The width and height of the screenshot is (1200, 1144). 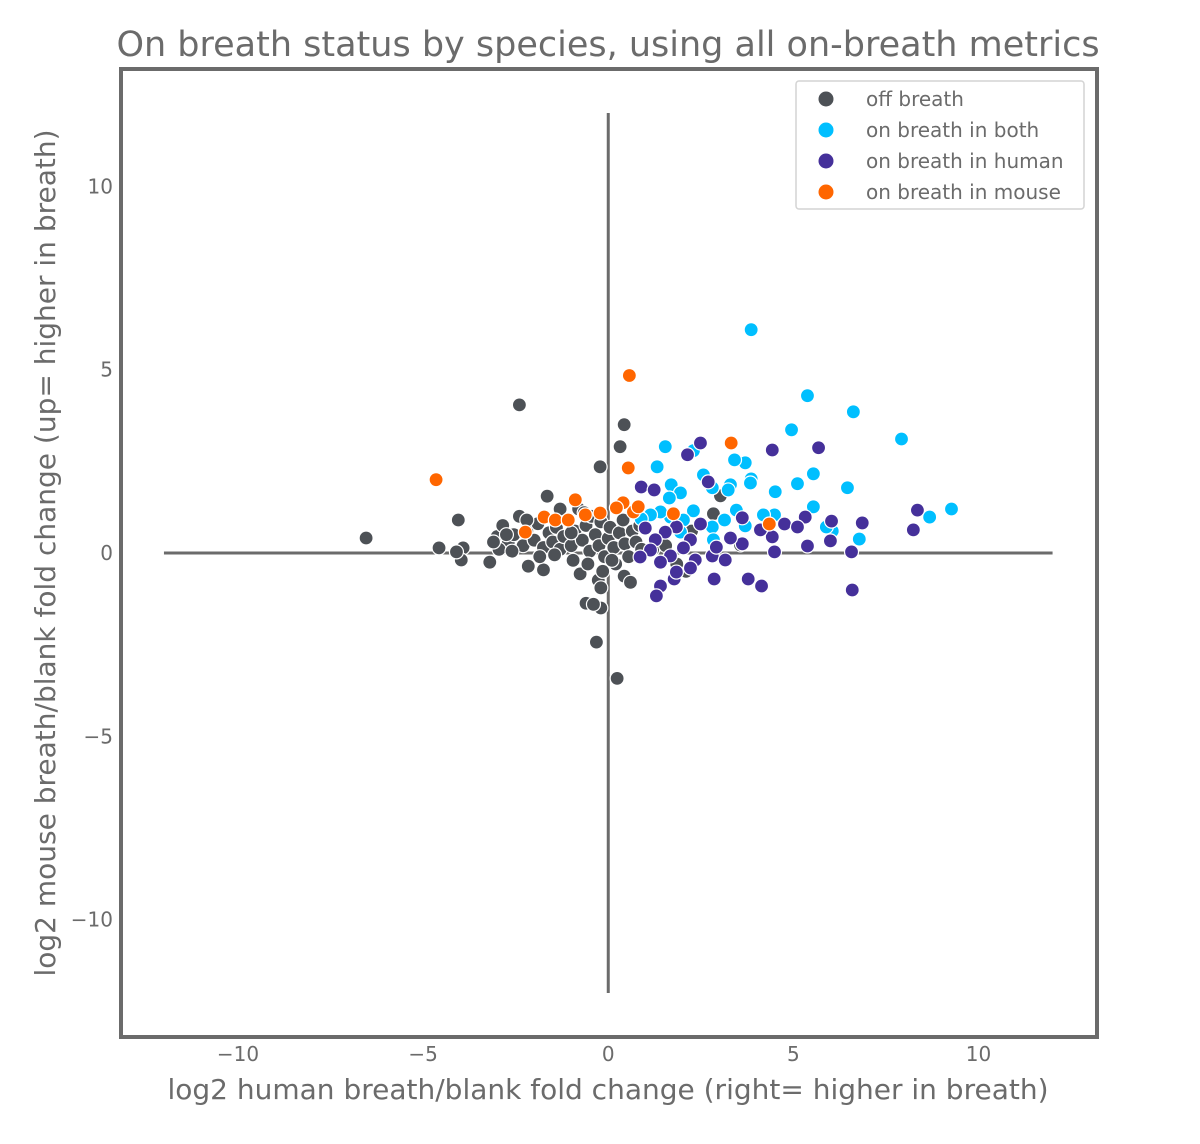 I want to click on legend-label: on breath in mouse, so click(x=963, y=192).